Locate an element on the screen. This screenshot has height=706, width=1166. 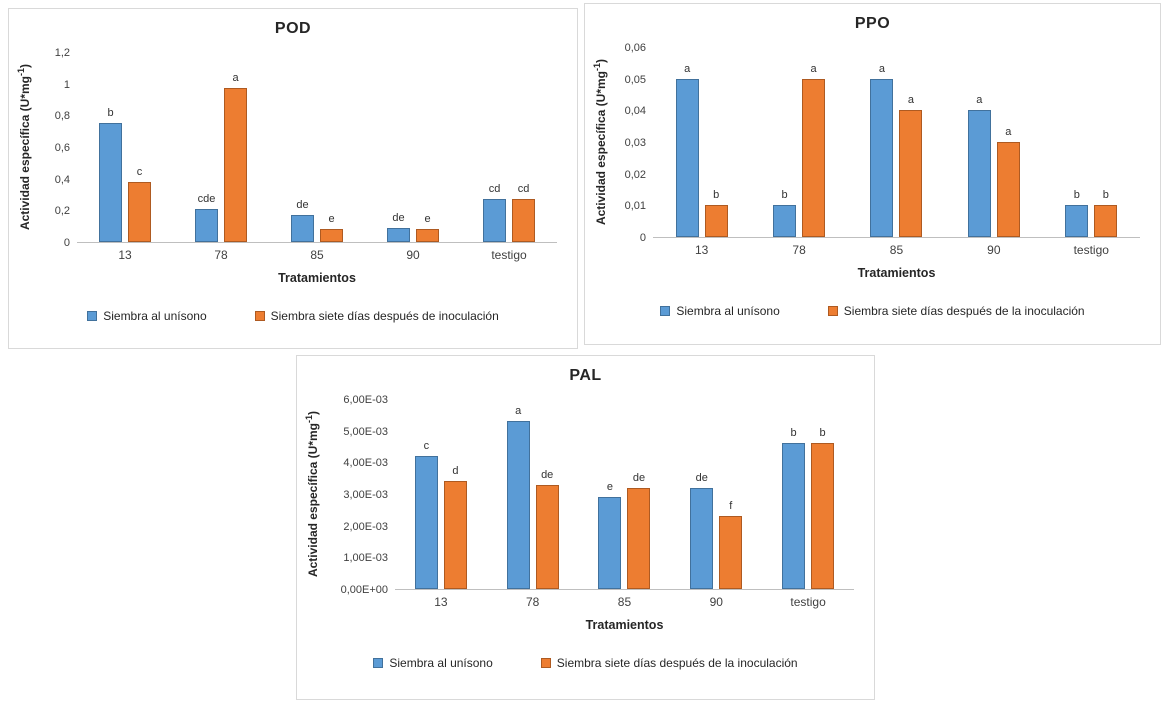
bar-group-testigo: cd cd is located at coordinates (509, 212).